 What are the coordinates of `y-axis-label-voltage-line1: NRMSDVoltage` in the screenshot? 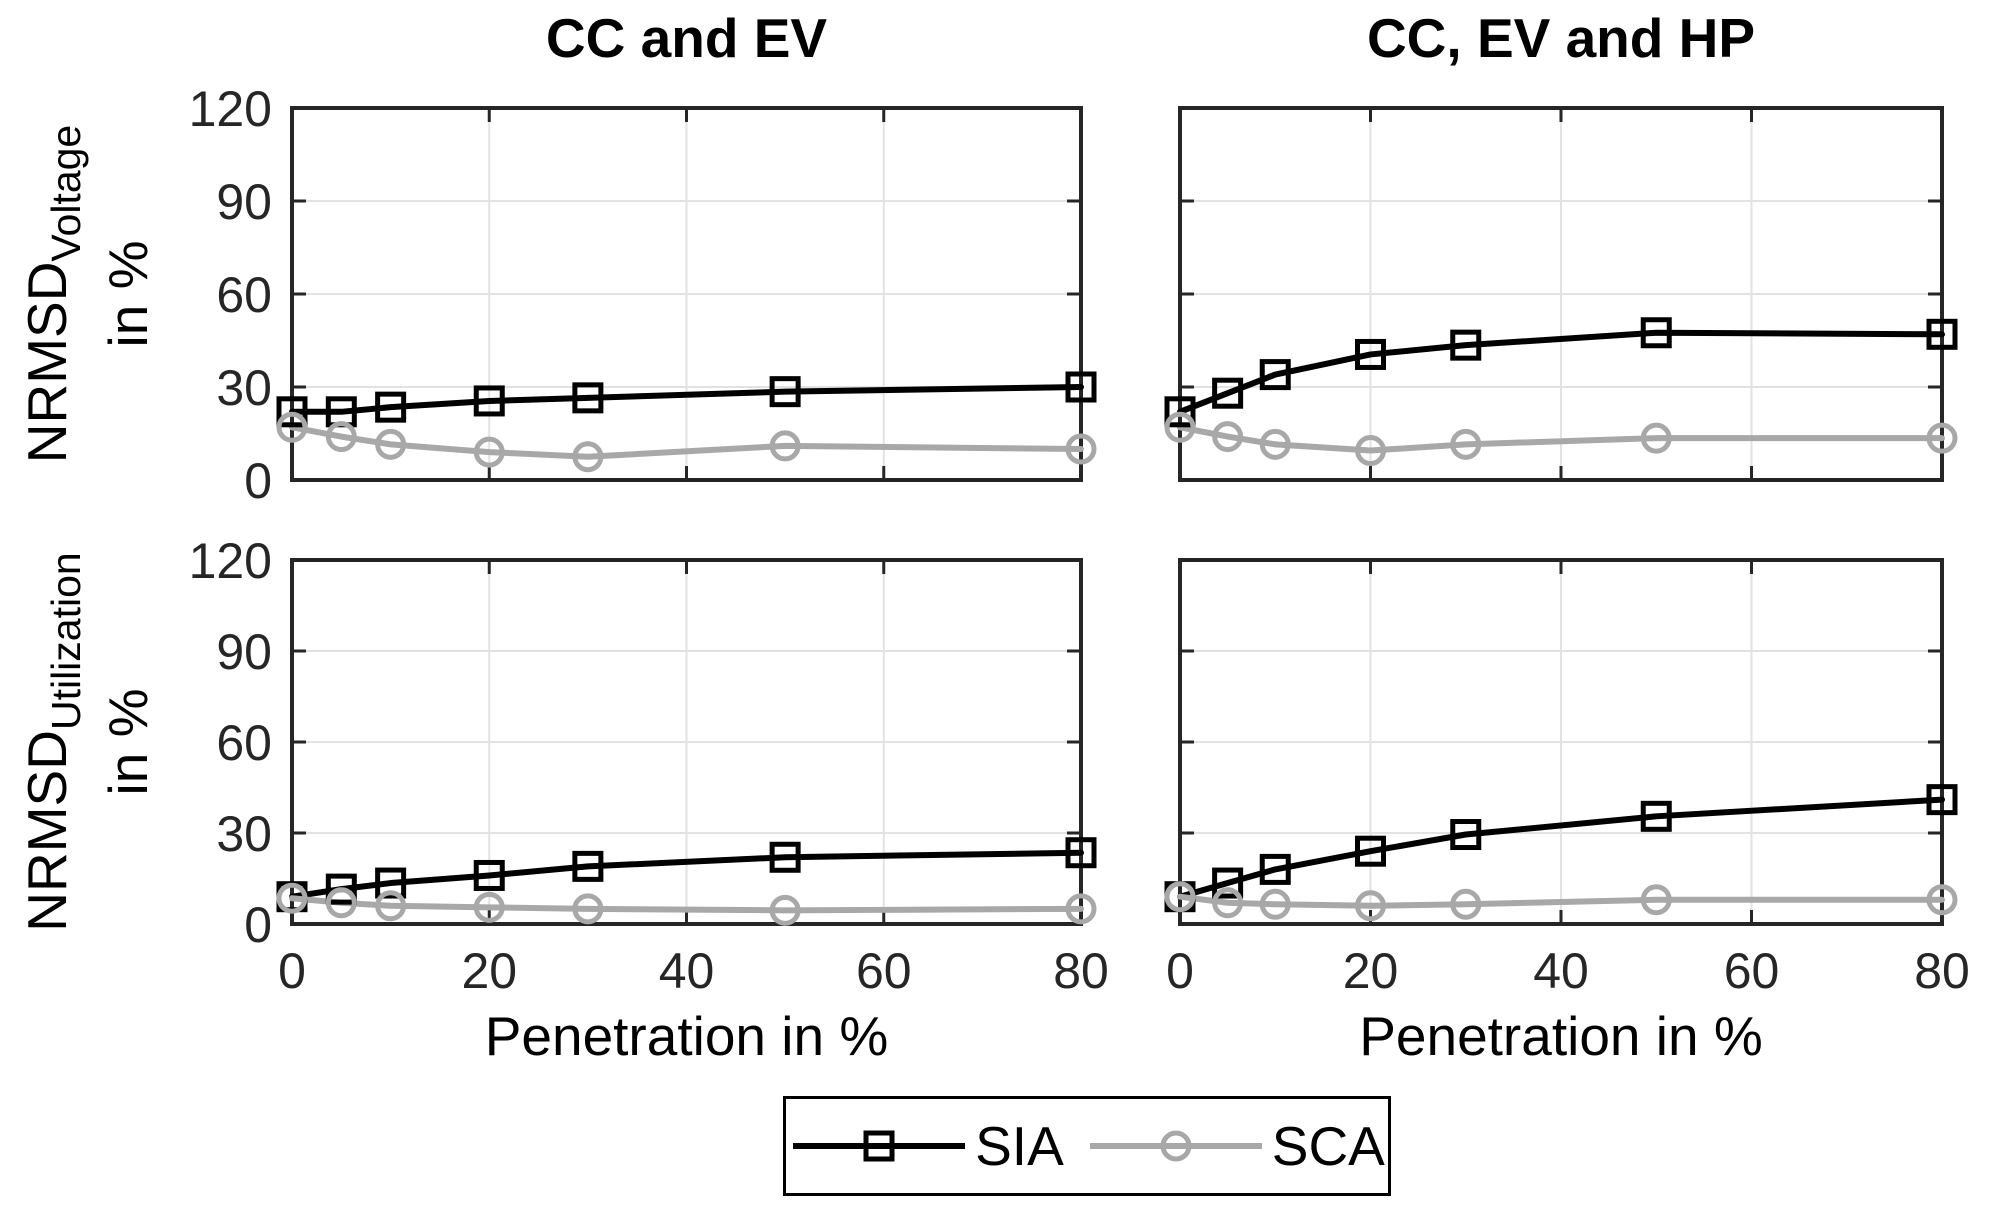 It's located at (56, 294).